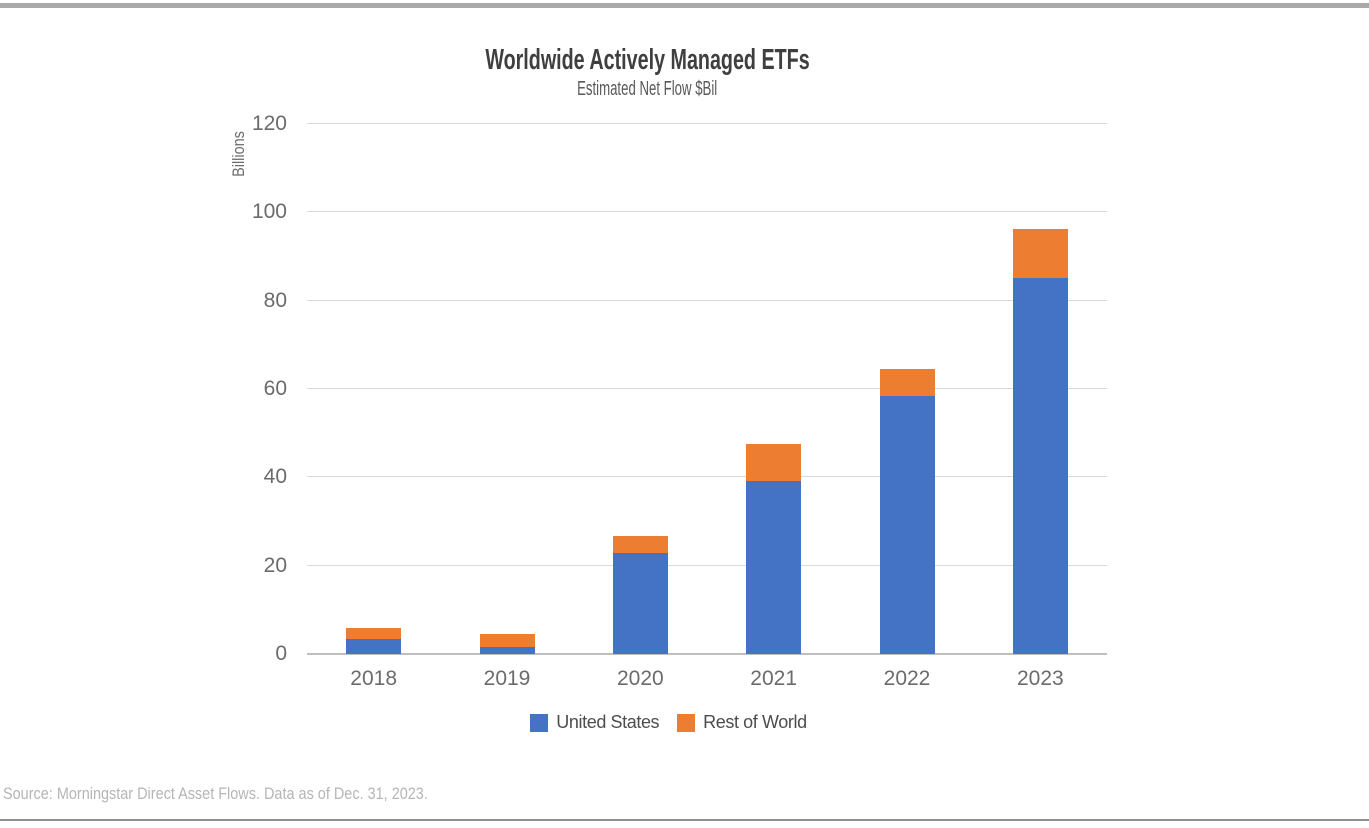 This screenshot has width=1369, height=828. Describe the element at coordinates (755, 722) in the screenshot. I see `legend-label: Rest of World` at that location.